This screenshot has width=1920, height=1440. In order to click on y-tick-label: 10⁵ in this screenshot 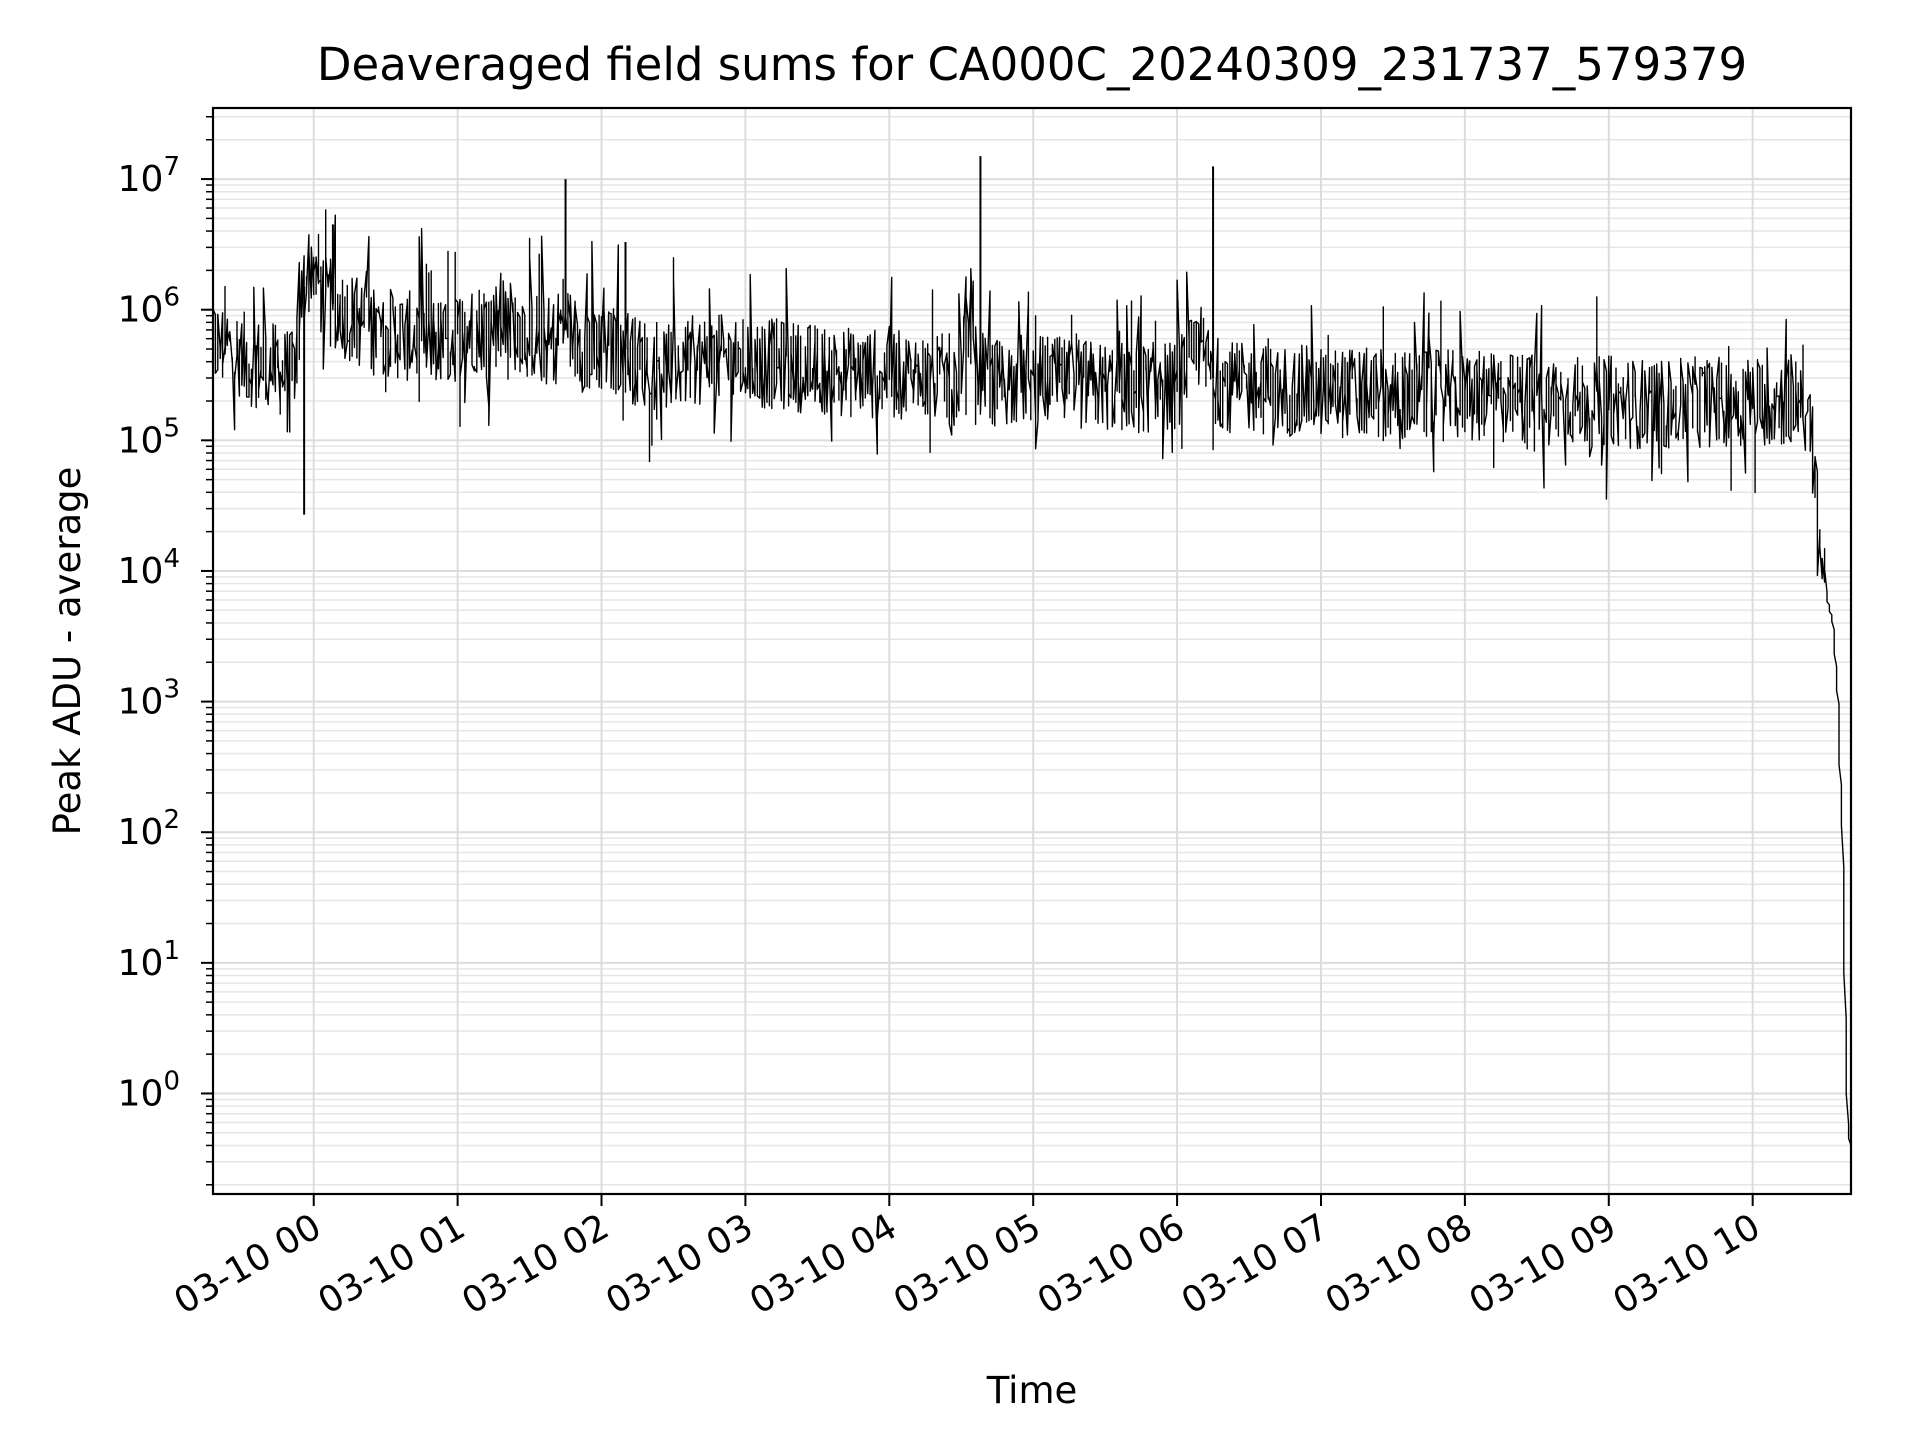, I will do `click(149, 437)`.